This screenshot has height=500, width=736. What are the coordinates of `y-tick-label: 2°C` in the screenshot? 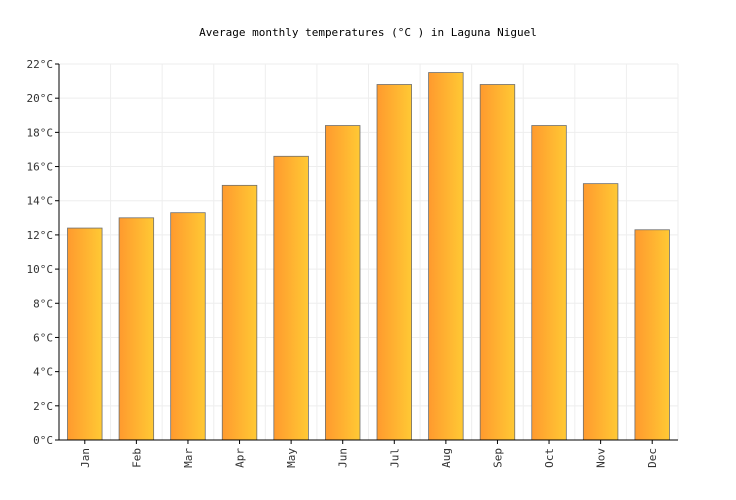 It's located at (43, 406).